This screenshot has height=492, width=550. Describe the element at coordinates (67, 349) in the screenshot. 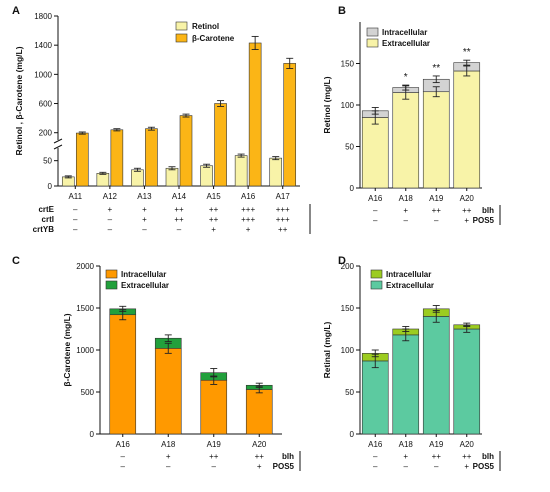

I see `y-axis-title: β-Carotene (mg/L)` at that location.